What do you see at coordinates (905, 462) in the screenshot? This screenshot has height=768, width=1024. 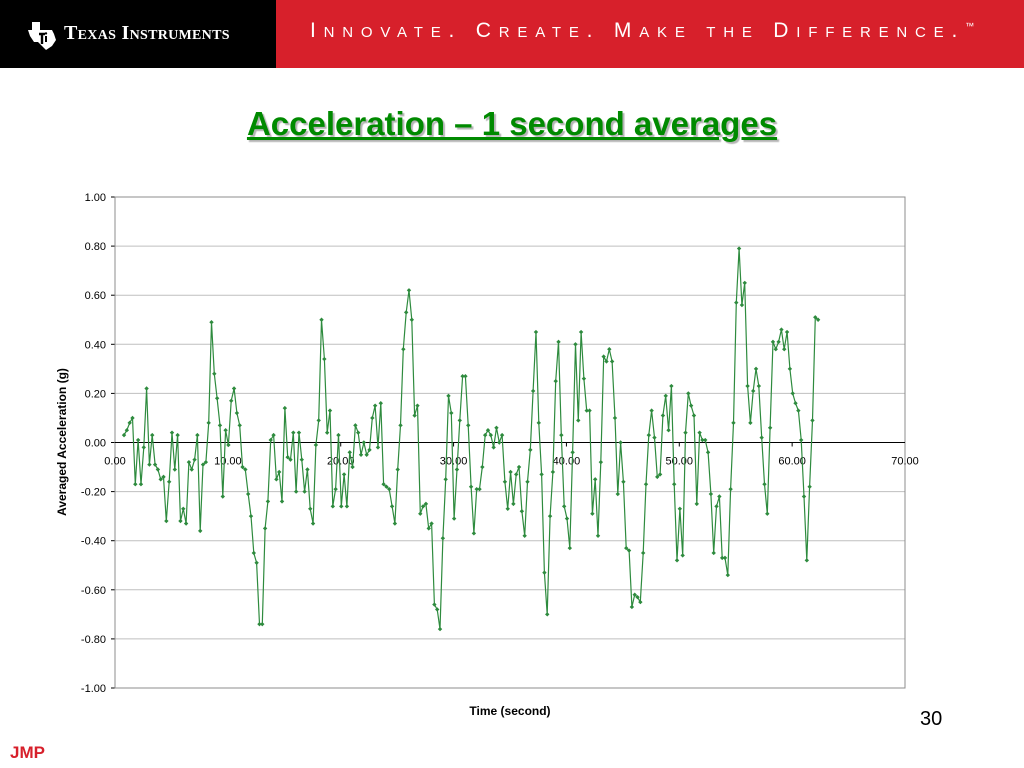 I see `x-tick-label: 70.00` at bounding box center [905, 462].